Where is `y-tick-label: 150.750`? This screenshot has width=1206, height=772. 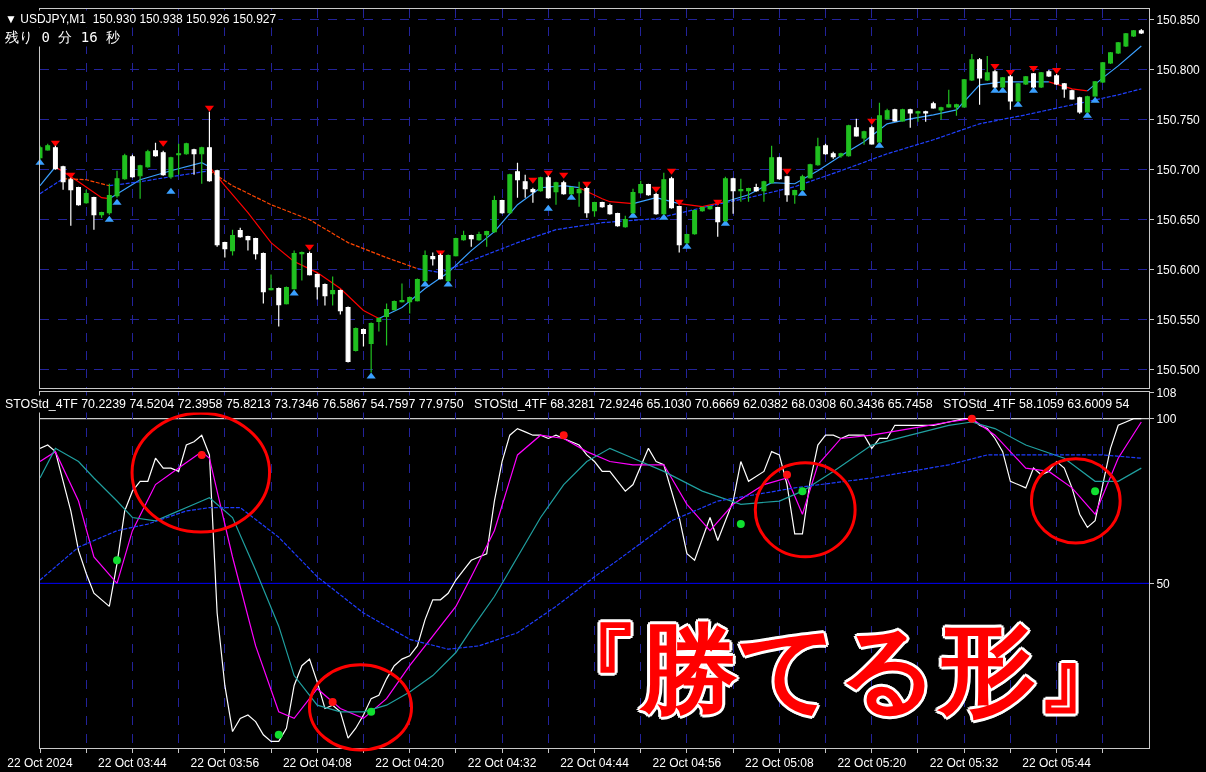 y-tick-label: 150.750 is located at coordinates (1178, 120).